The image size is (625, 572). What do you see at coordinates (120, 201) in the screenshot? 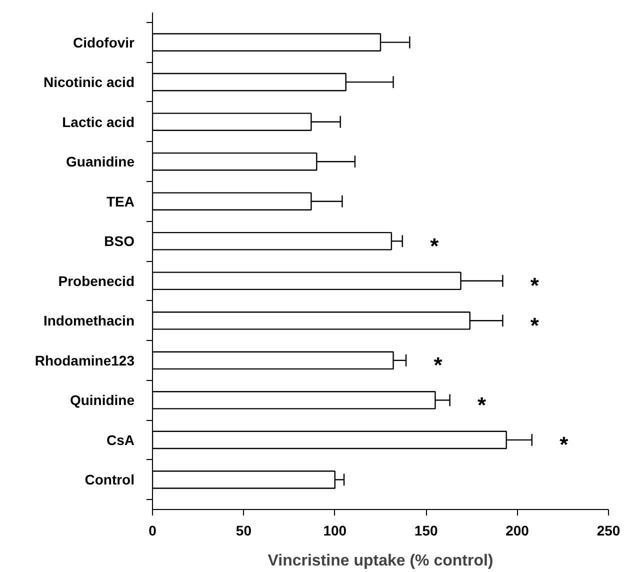
I see `y-tick-label: TEA` at bounding box center [120, 201].